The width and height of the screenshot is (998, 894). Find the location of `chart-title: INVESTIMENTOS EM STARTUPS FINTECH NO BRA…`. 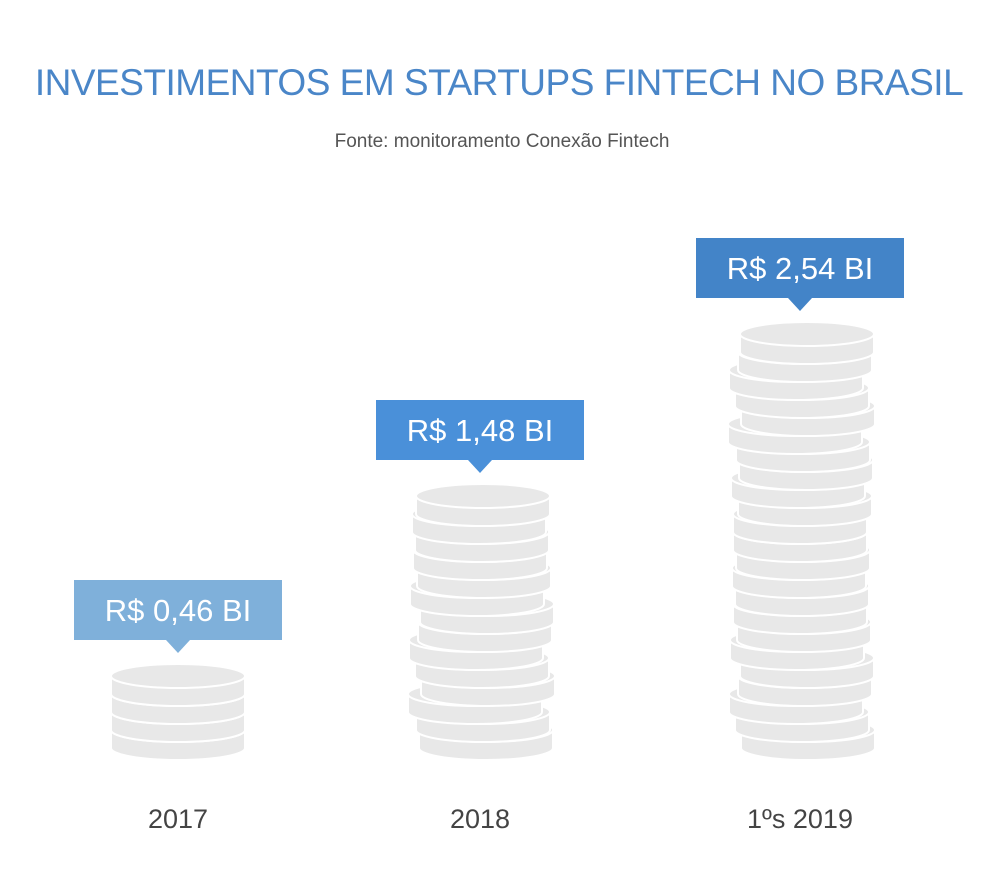

chart-title: INVESTIMENTOS EM STARTUPS FINTECH NO BRA… is located at coordinates (499, 82).